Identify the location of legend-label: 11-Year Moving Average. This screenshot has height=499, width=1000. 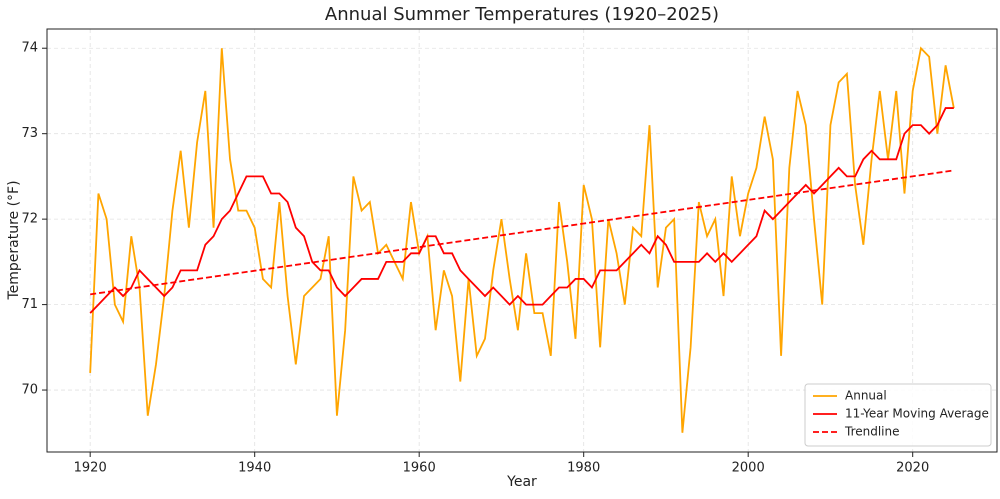
(917, 414).